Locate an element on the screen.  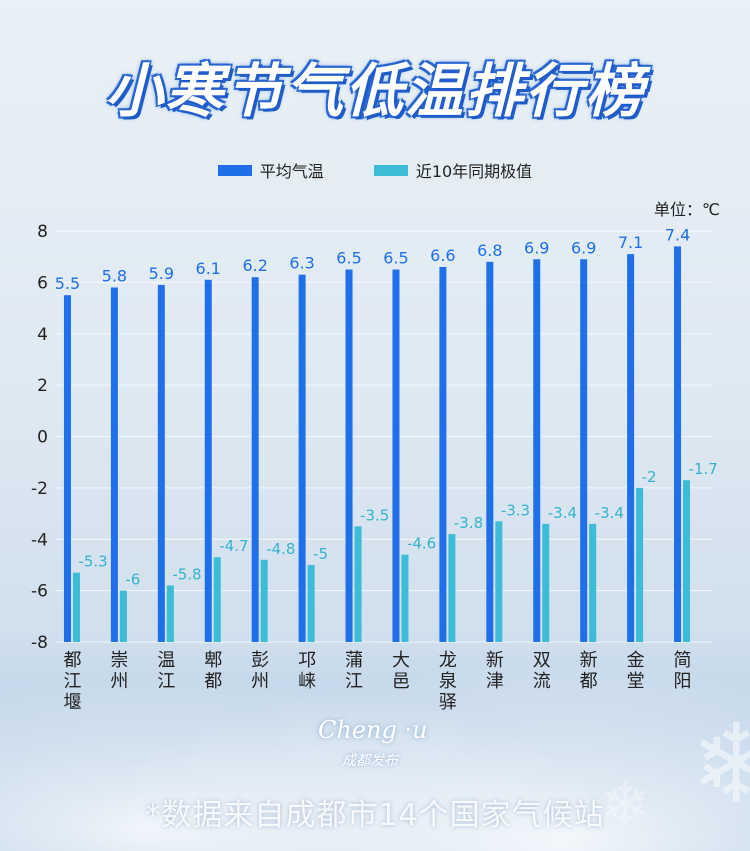
y-tick-label: 8 is located at coordinates (42, 232).